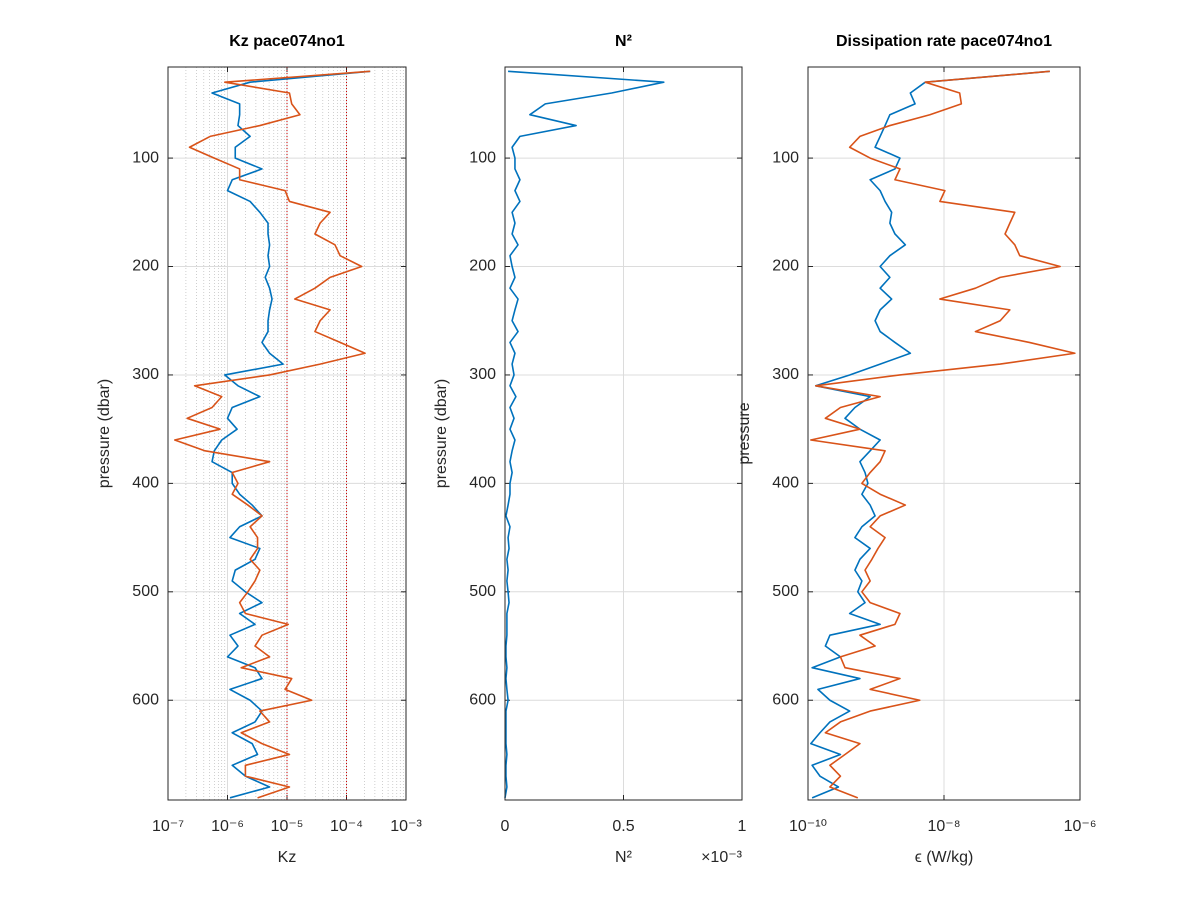 The width and height of the screenshot is (1200, 900). What do you see at coordinates (168, 826) in the screenshot?
I see `x-tick-label: 10⁻⁷` at bounding box center [168, 826].